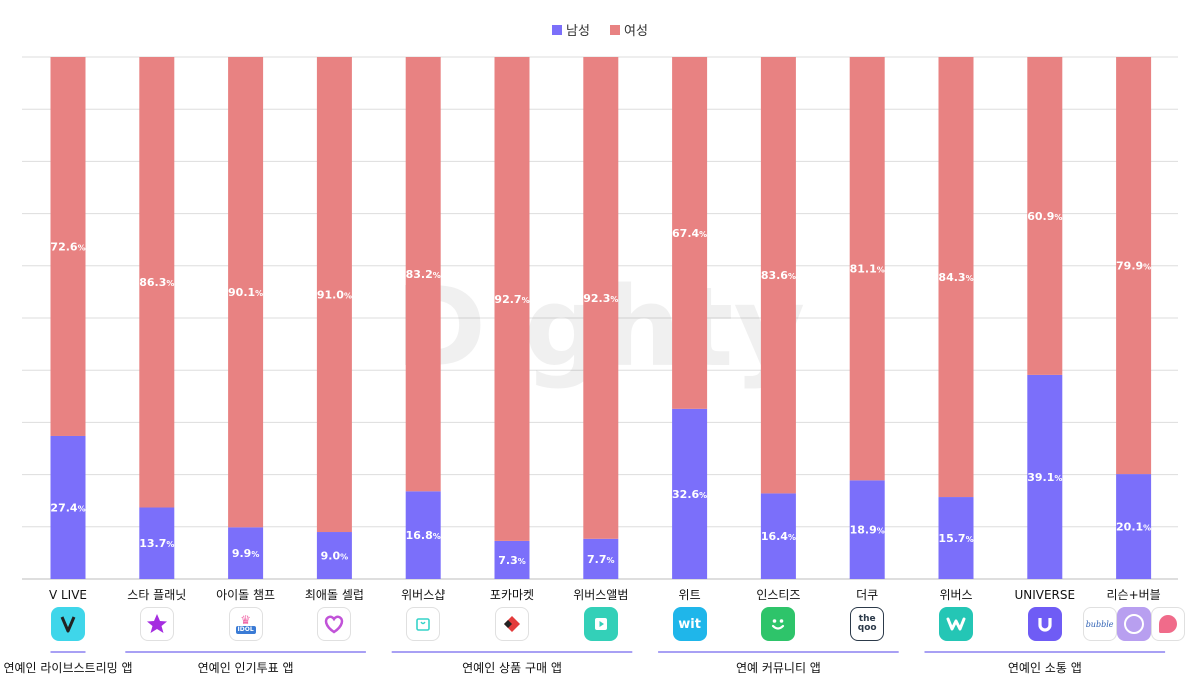  I want to click on x-tick-label: 리슨+버블, so click(1133, 595).